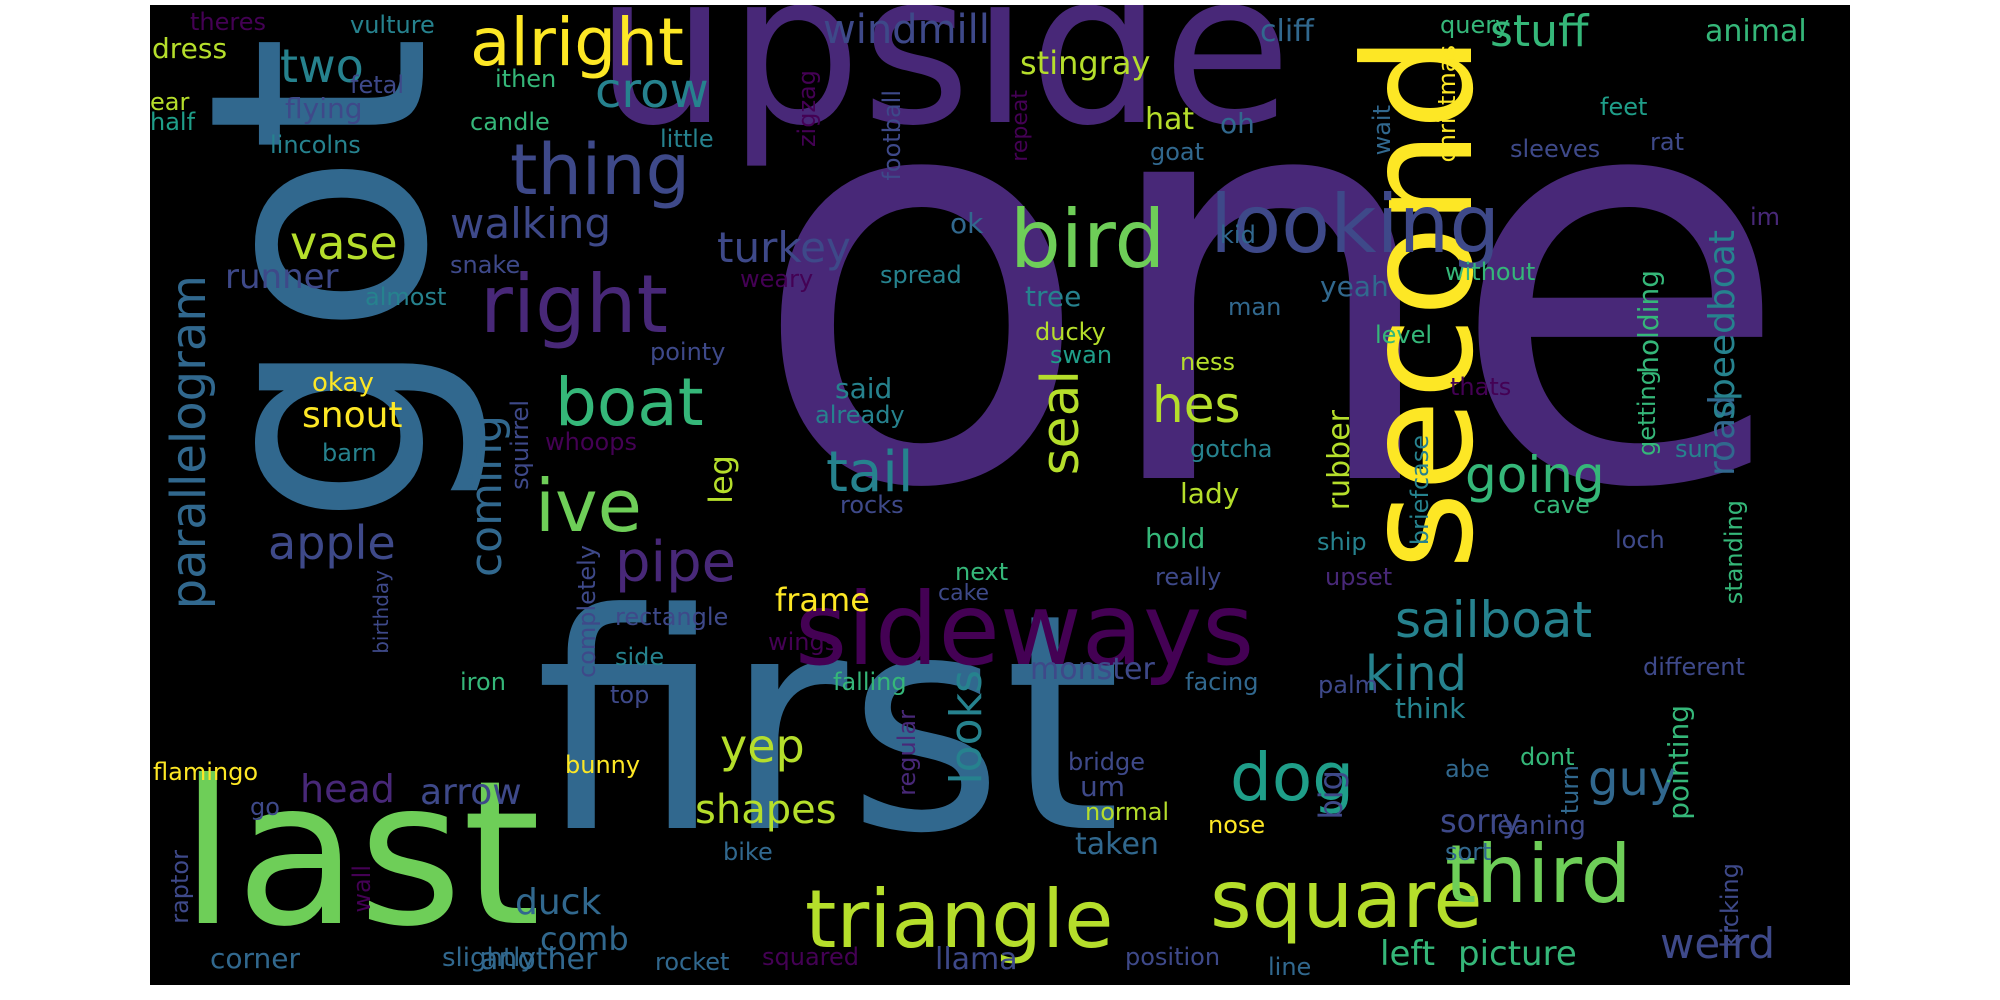 The height and width of the screenshot is (1000, 2000). Describe the element at coordinates (1467, 769) in the screenshot. I see `word: abe` at that location.